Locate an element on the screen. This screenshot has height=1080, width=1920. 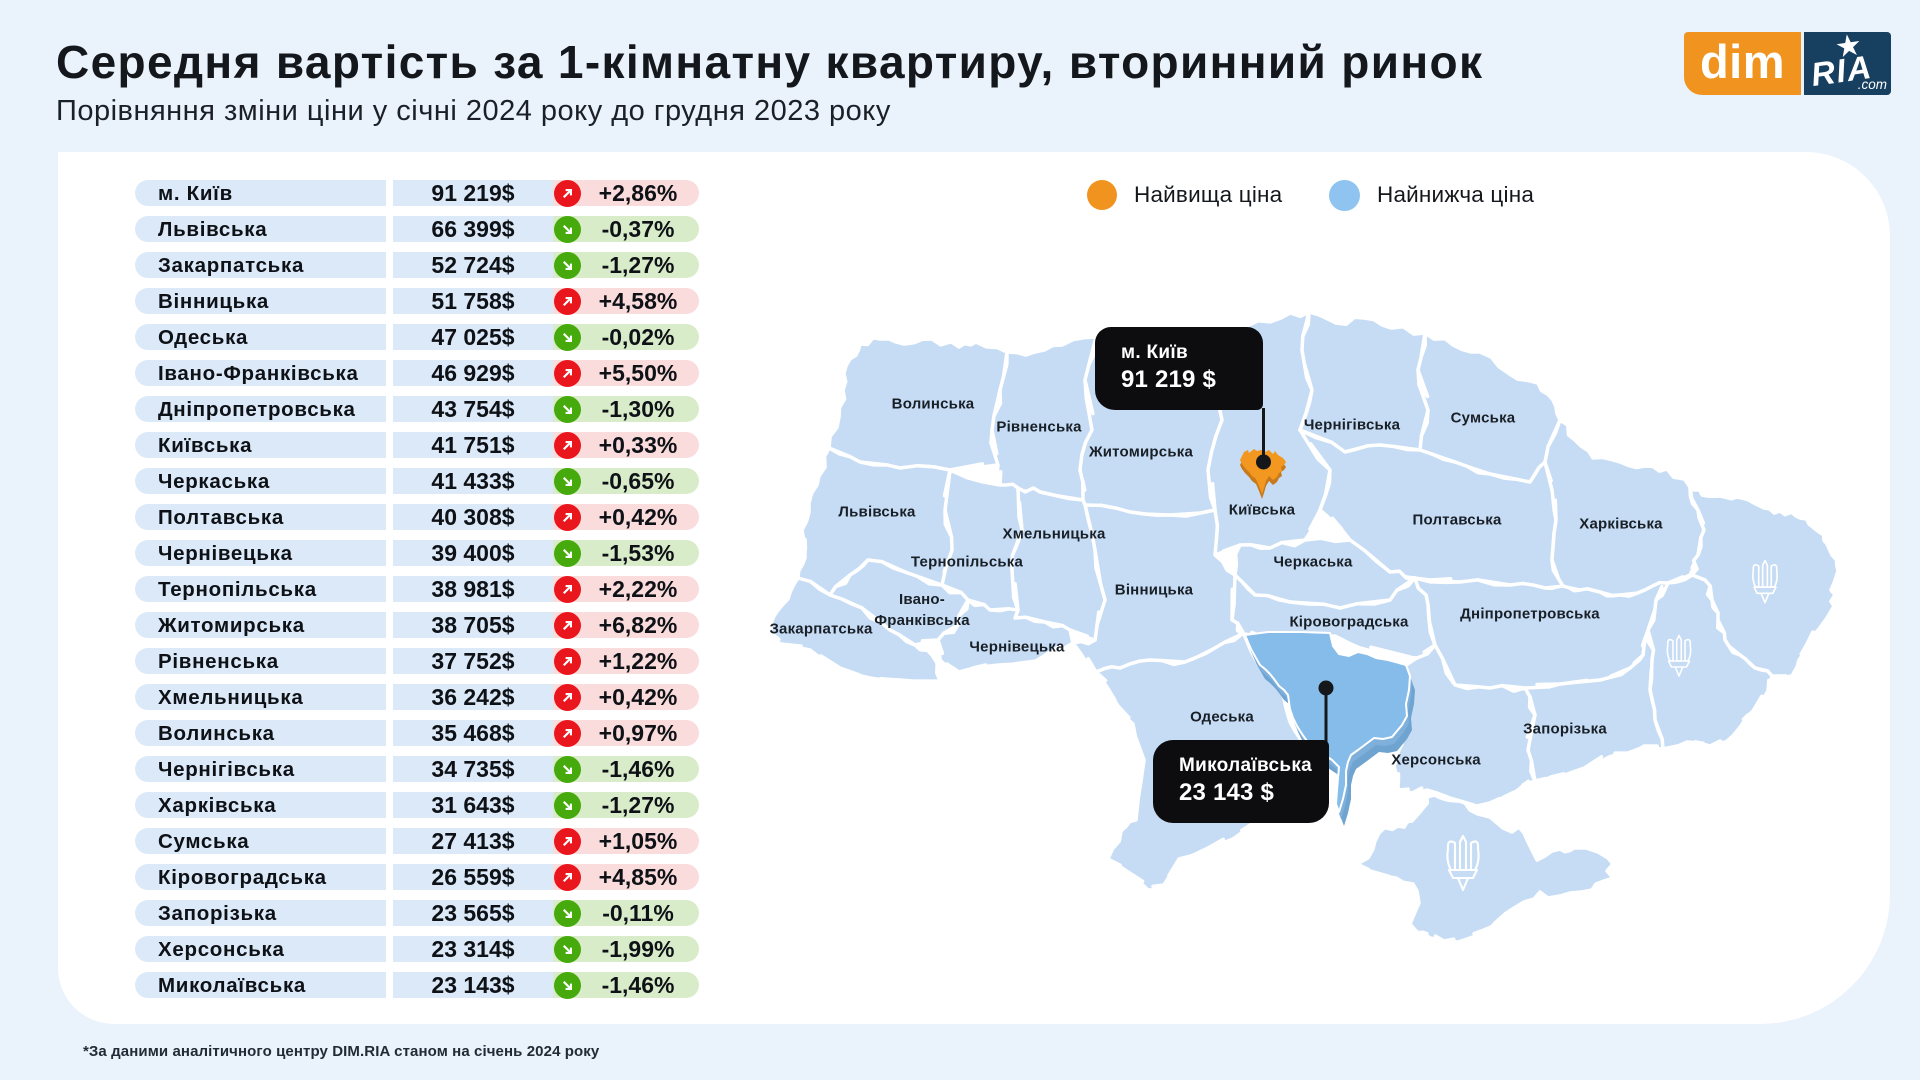
svg-text: Херсонська is located at coordinates (1436, 760).